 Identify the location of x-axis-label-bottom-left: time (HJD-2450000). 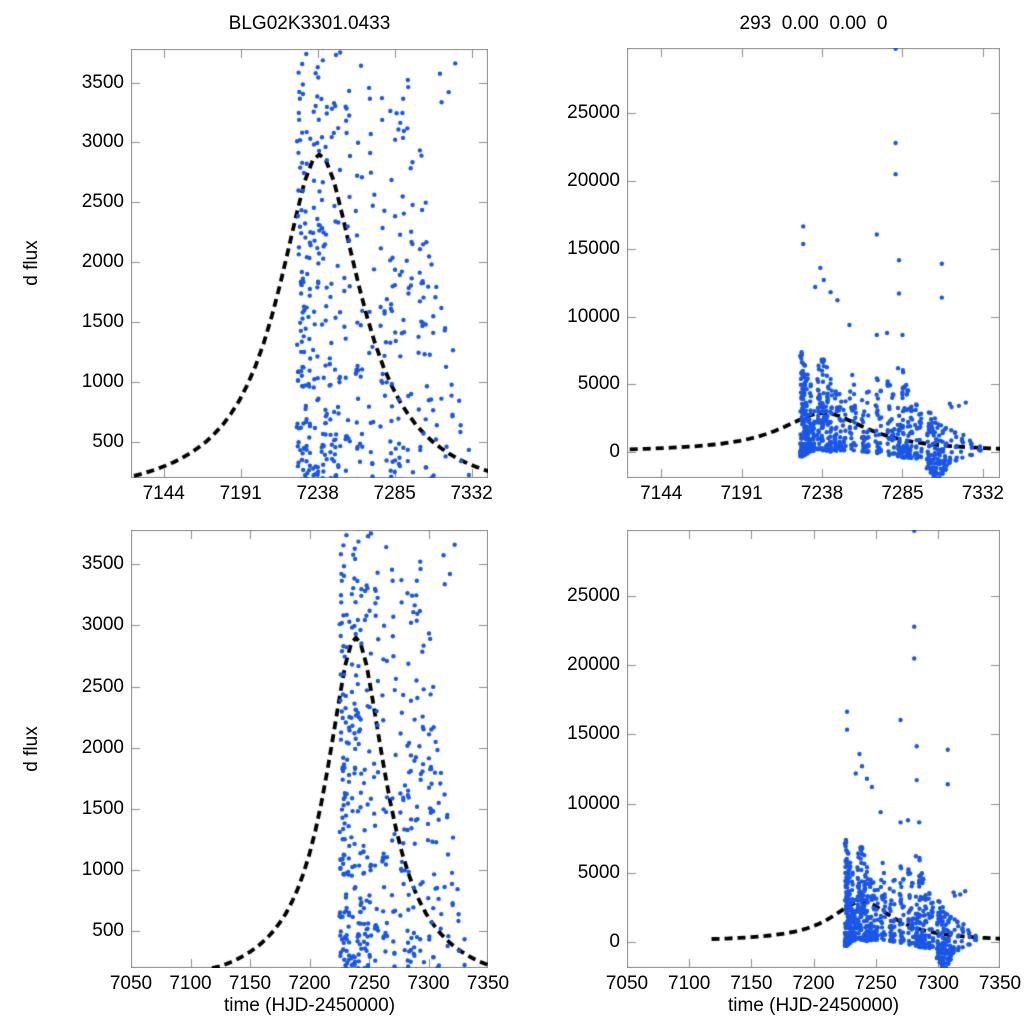
(309, 1005).